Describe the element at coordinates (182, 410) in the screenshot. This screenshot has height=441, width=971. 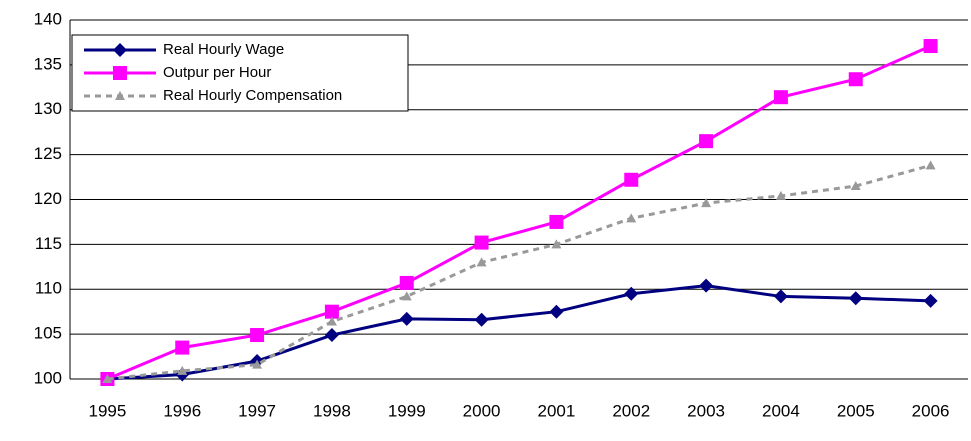
I see `x-tick-label: 1996` at that location.